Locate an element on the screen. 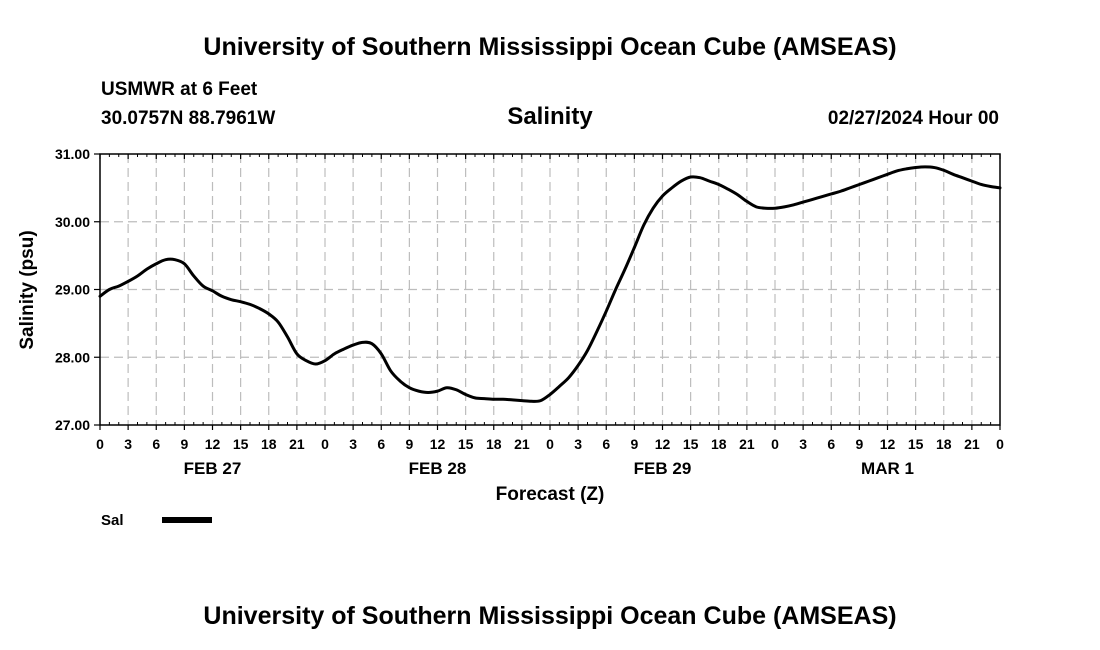 The height and width of the screenshot is (650, 1100). legend: Sal is located at coordinates (156, 520).